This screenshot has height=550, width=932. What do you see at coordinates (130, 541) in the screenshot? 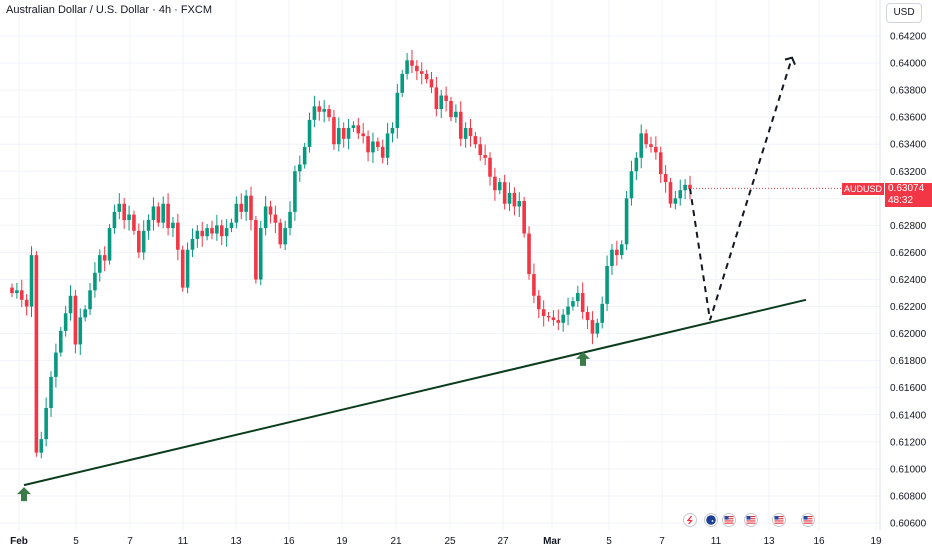
I see `x-tick-label: 7` at bounding box center [130, 541].